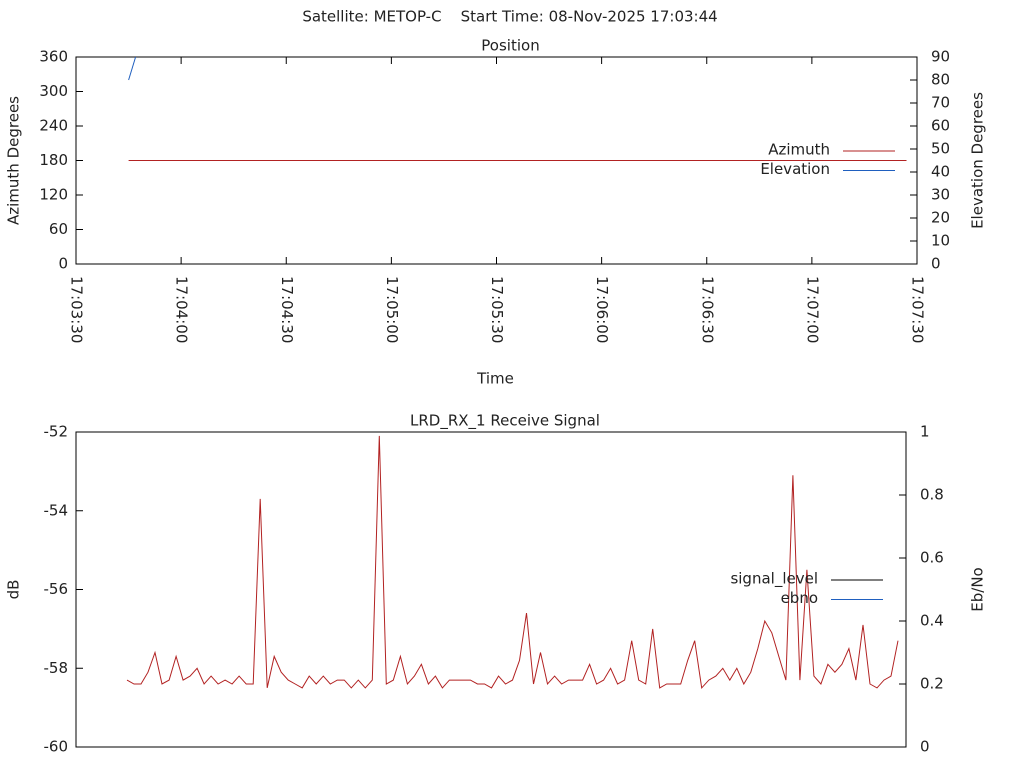  I want to click on y-tick-label: 360, so click(53, 57).